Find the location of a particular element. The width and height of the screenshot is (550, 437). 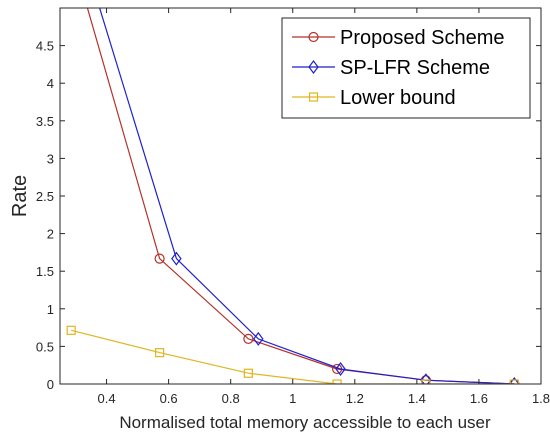

x-tick-label: 1.8 is located at coordinates (541, 398).